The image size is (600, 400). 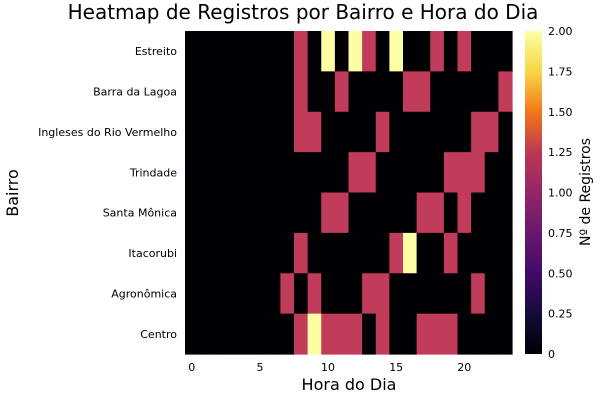 I want to click on colorbar-tick-label: 0.75, so click(x=560, y=233).